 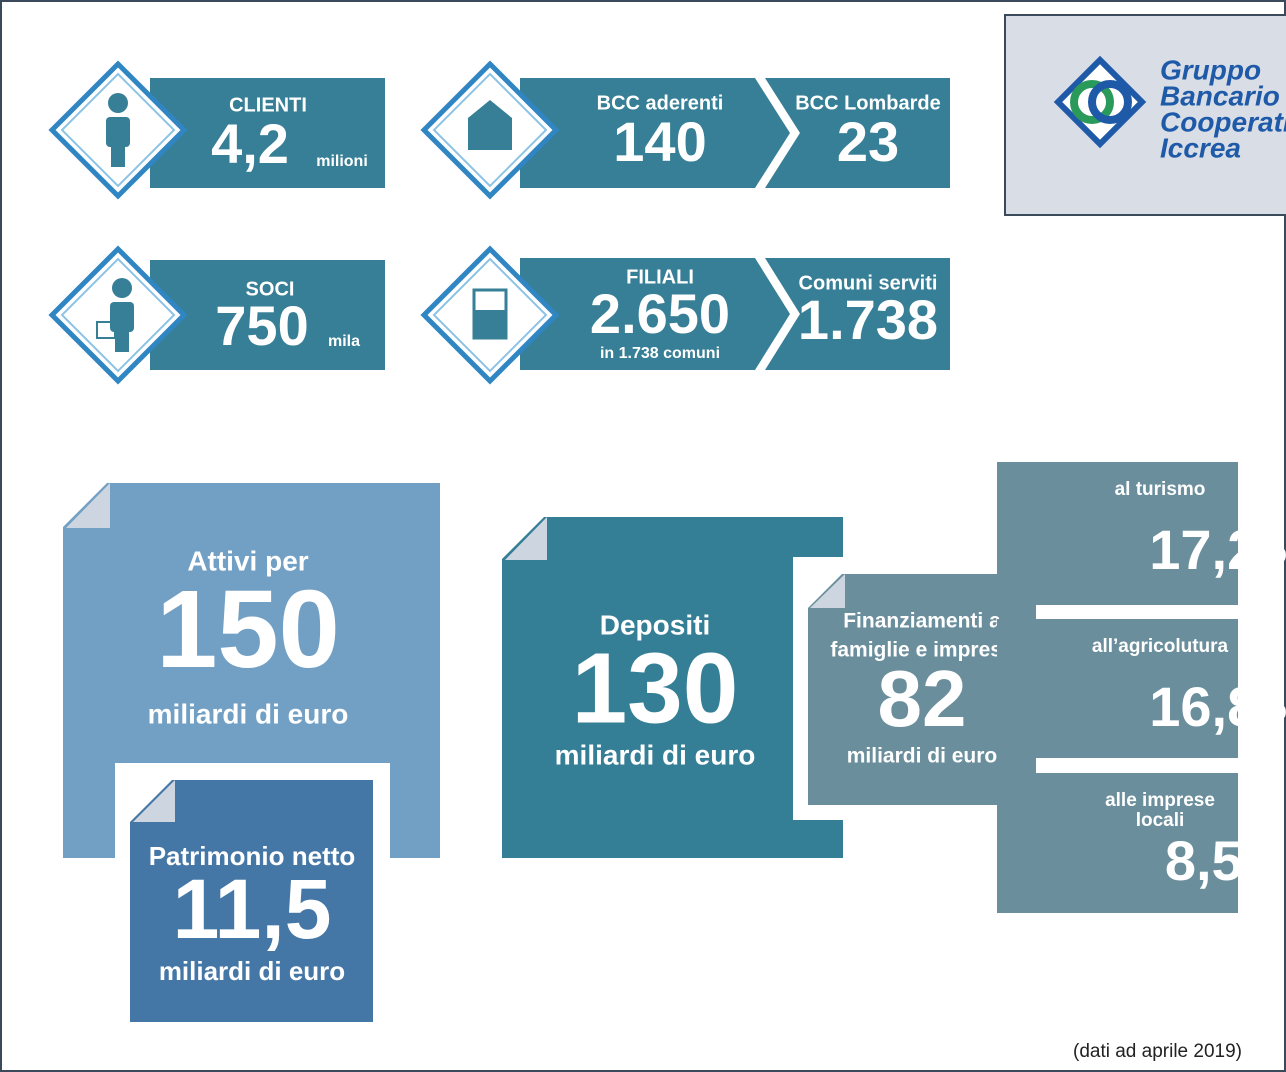 I want to click on label: BCC aderenti, so click(x=660, y=103).